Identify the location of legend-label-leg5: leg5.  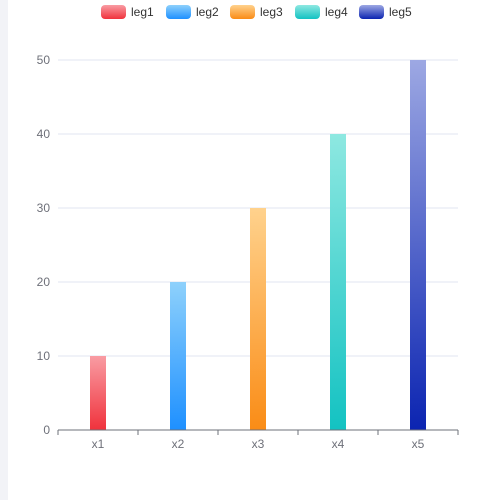
(400, 12).